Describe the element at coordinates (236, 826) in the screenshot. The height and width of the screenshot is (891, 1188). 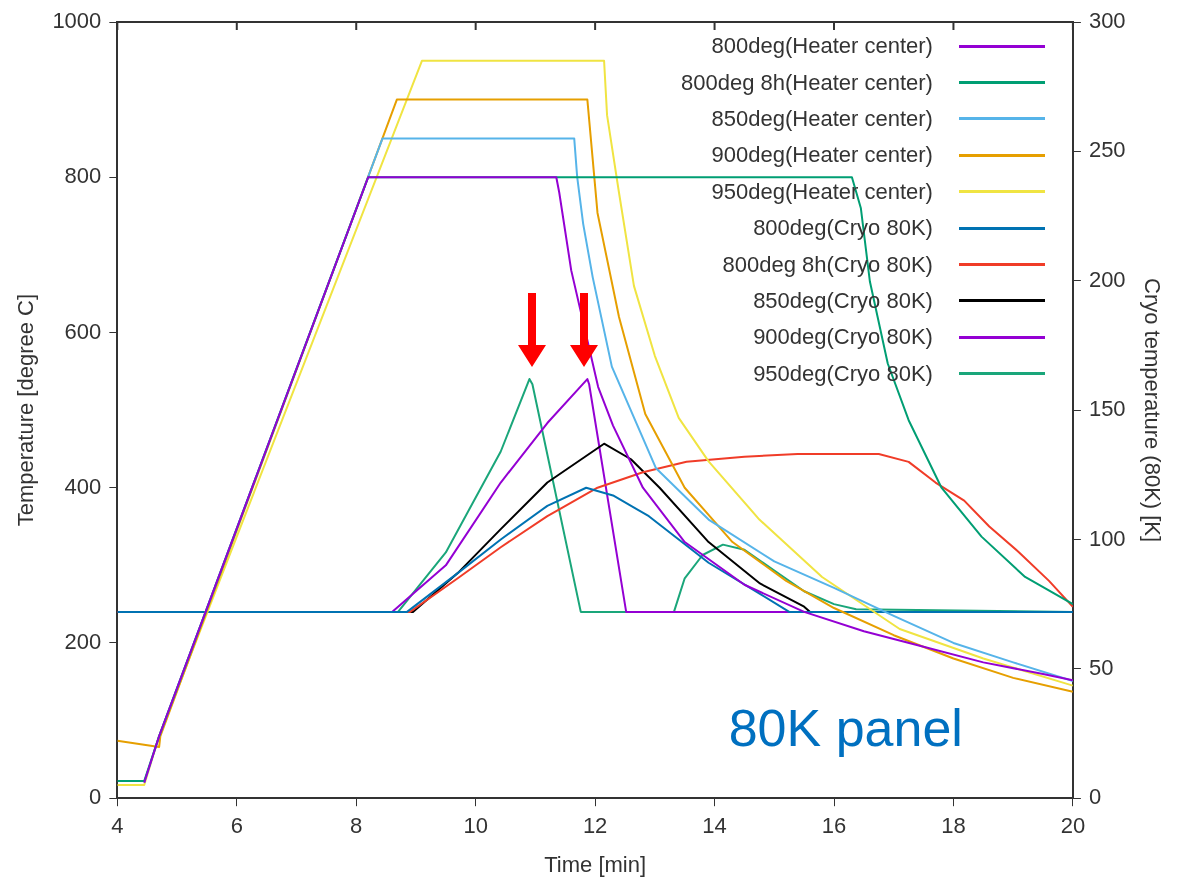
I see `x-tick-label: 6` at that location.